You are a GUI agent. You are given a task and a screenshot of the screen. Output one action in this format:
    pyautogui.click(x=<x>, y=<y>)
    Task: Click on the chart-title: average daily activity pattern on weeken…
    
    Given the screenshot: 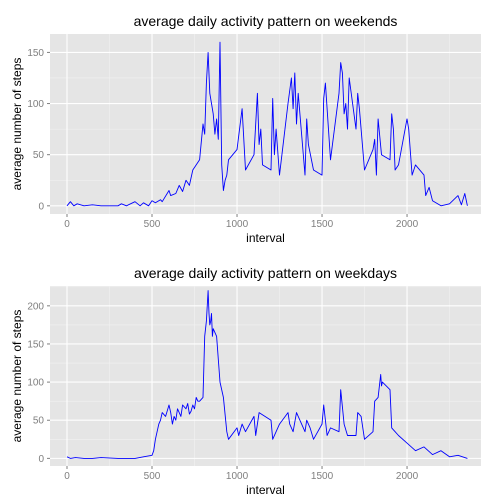 What is the action you would take?
    pyautogui.click(x=266, y=21)
    